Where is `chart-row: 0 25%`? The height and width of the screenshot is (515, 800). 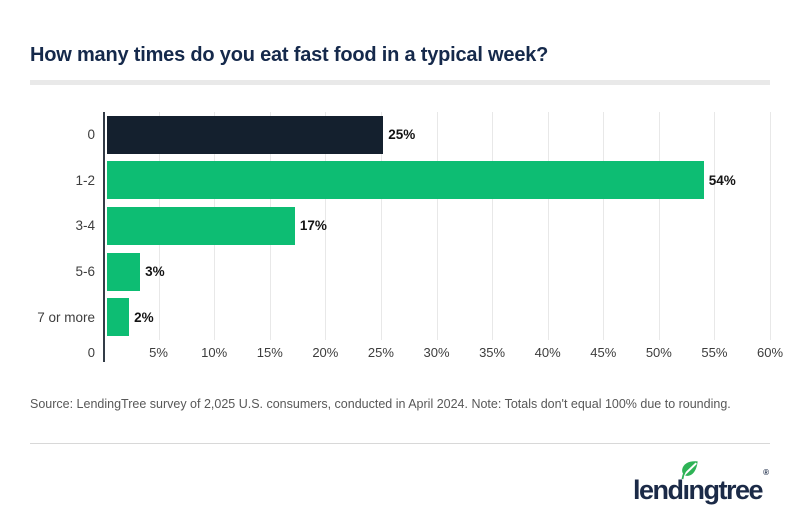
chart-row: 0 25% is located at coordinates (400, 135).